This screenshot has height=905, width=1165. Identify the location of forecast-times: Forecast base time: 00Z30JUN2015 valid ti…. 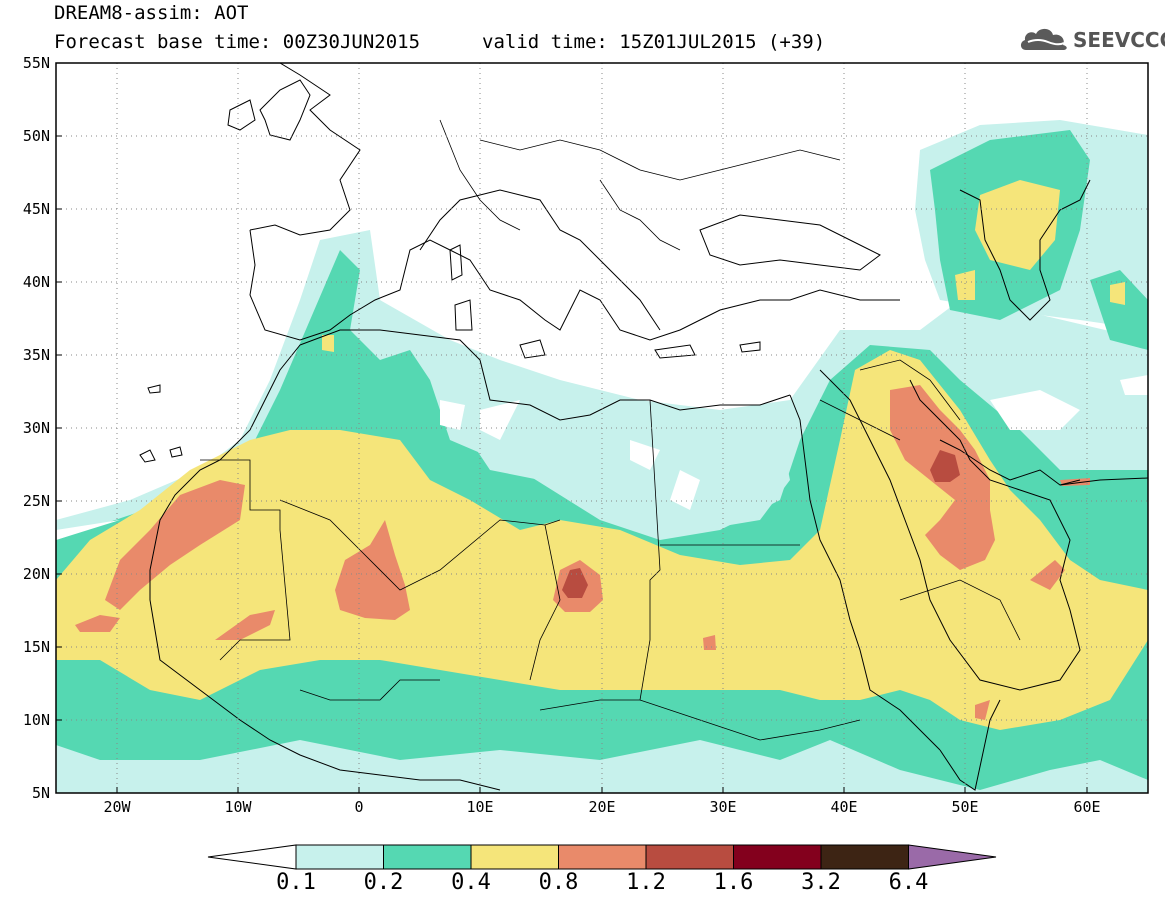
(439, 42).